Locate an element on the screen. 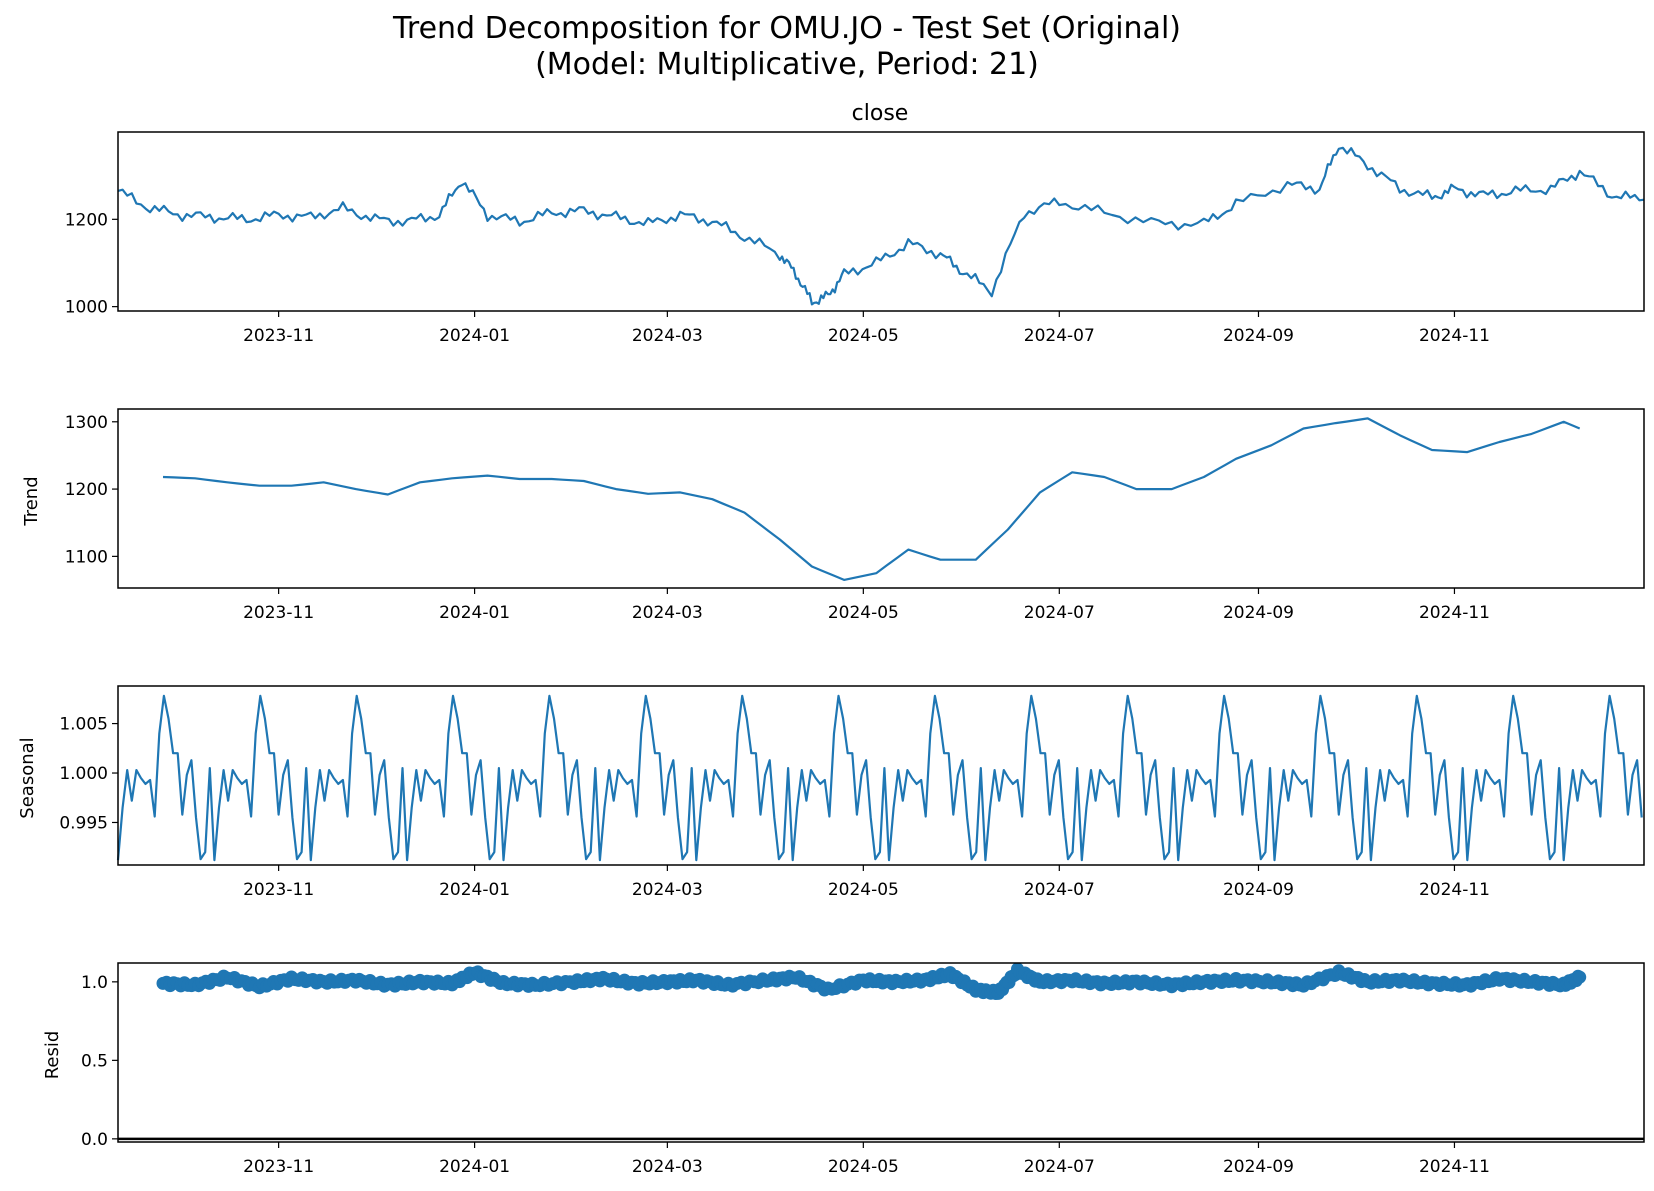 Image resolution: width=1654 pixels, height=1191 pixels. panel-trend-marks is located at coordinates (871, 499).